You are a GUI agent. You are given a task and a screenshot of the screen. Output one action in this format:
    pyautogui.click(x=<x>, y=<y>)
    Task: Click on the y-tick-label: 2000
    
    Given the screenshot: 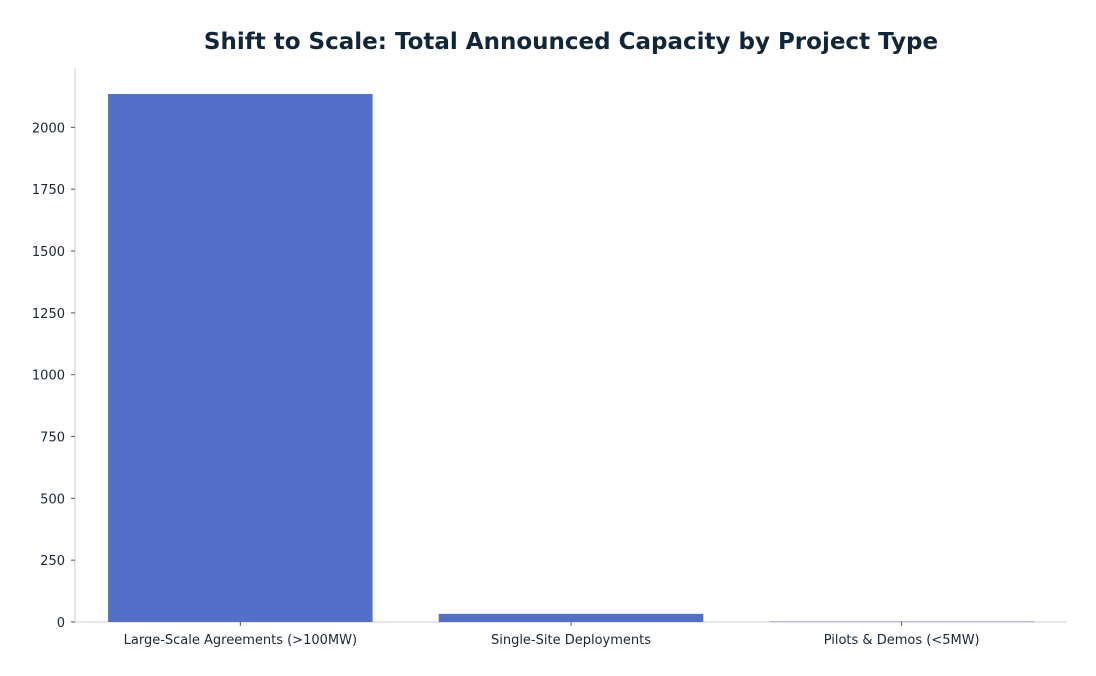 What is the action you would take?
    pyautogui.click(x=48, y=128)
    